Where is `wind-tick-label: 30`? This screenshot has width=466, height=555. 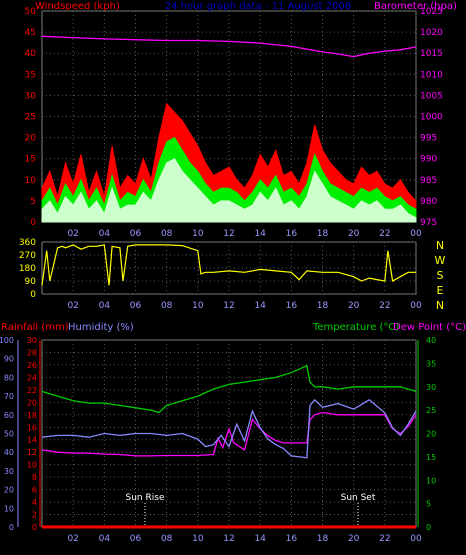
wind-tick-label: 30 is located at coordinates (31, 96).